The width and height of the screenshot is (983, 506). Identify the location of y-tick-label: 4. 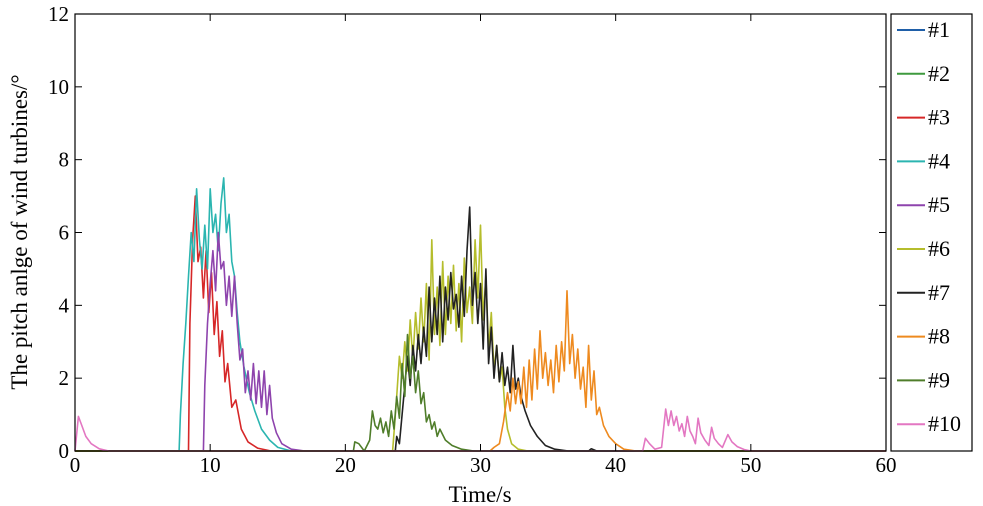
(64, 305).